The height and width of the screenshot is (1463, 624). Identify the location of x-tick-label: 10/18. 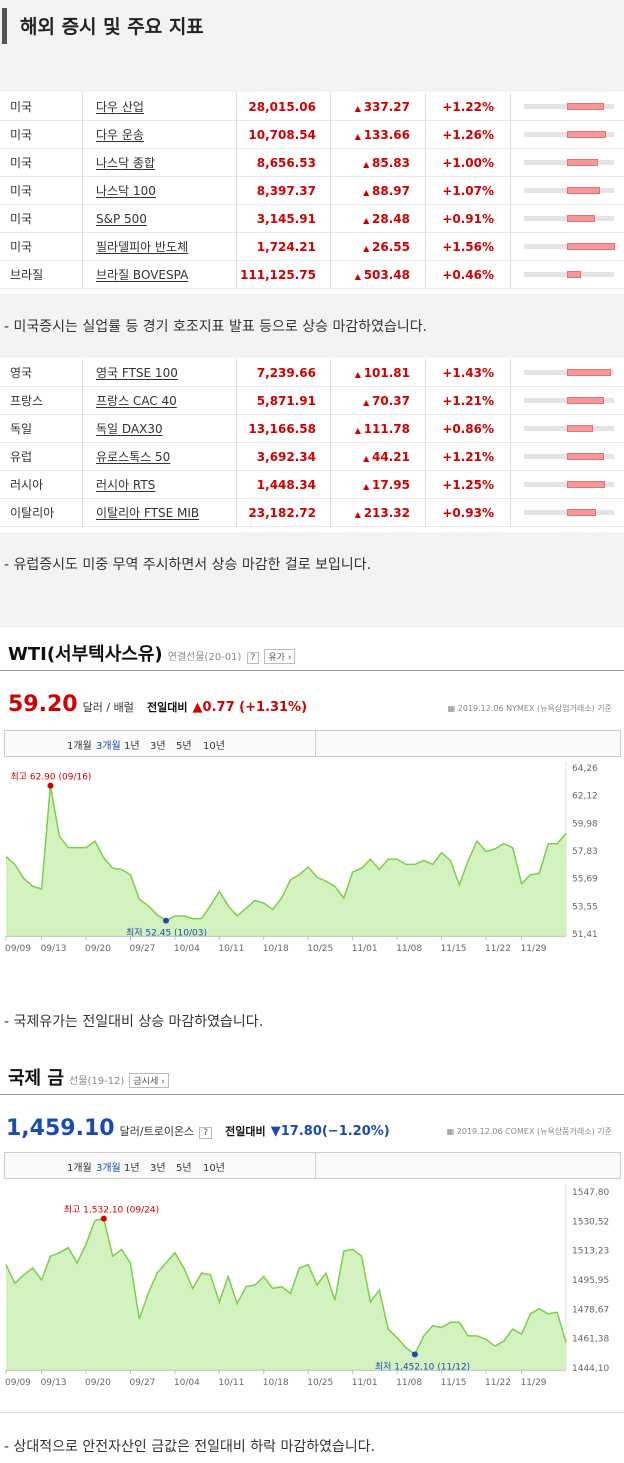
(276, 1383).